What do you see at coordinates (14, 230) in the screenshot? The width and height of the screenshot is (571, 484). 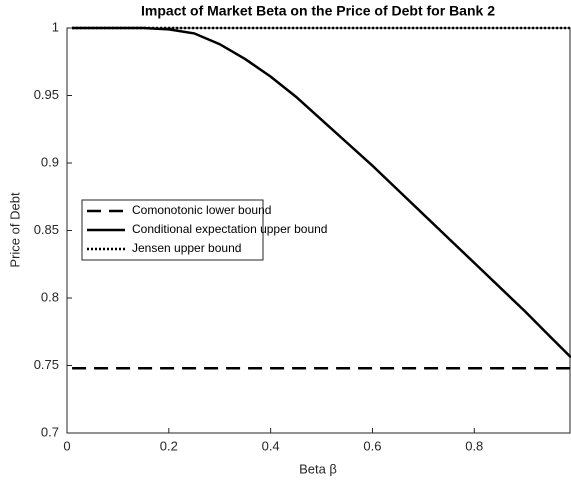 I see `y-axis-label: Price of Debt` at bounding box center [14, 230].